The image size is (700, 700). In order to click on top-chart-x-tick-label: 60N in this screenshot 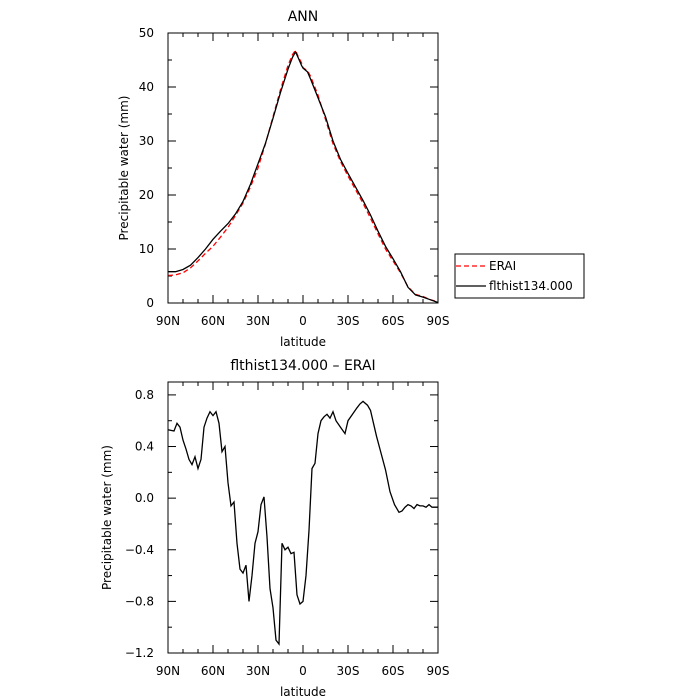, I will do `click(213, 321)`.